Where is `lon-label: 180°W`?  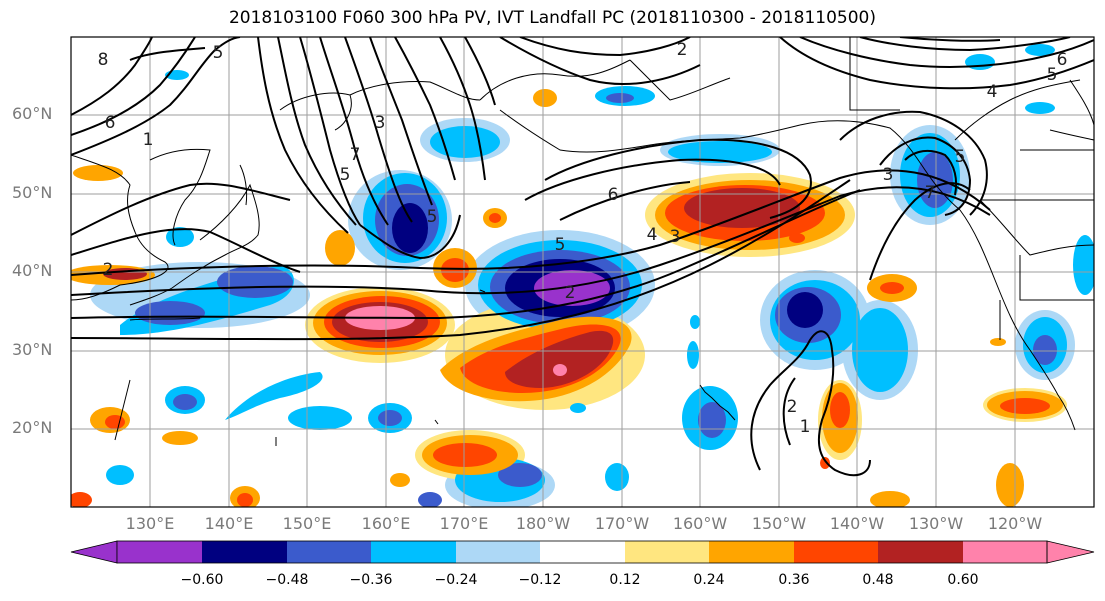
lon-label: 180°W is located at coordinates (543, 523).